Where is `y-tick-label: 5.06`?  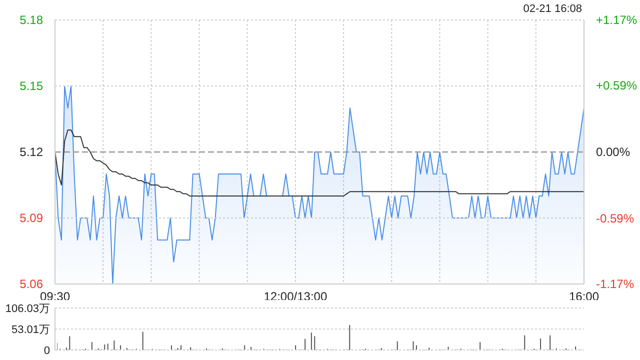
y-tick-label: 5.06 is located at coordinates (32, 284).